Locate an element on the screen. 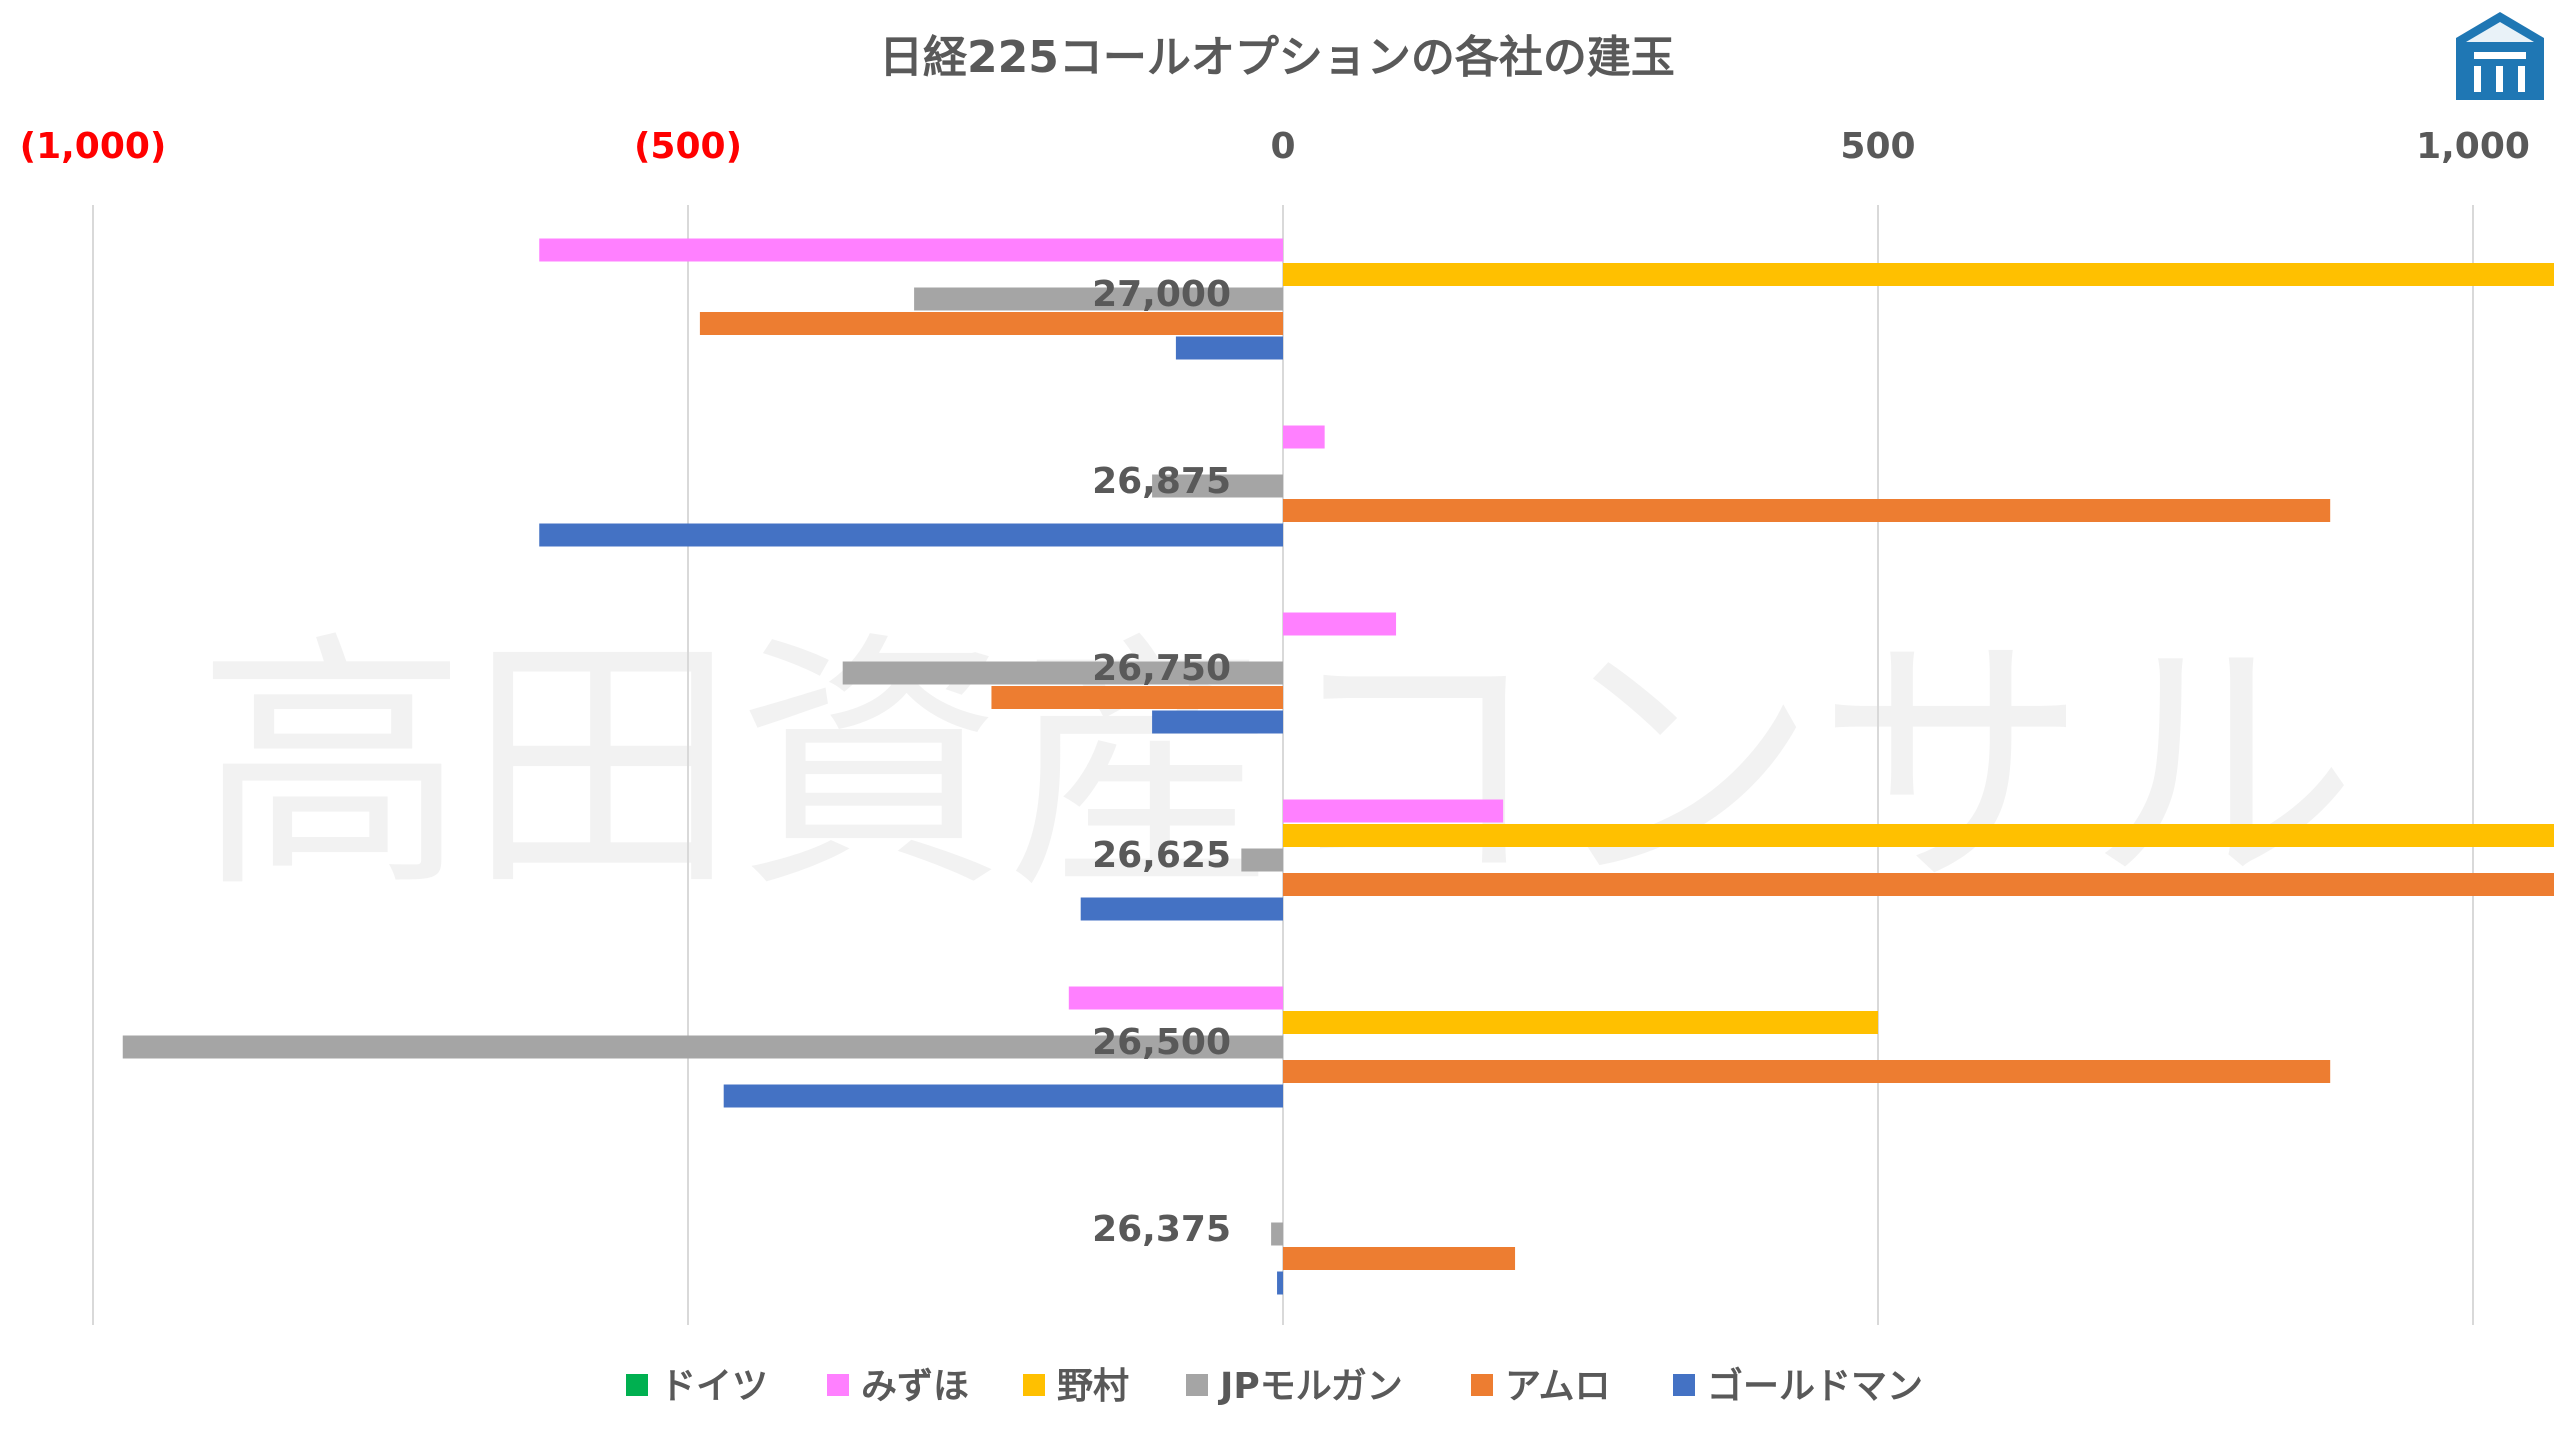  x-tick-label: 500 is located at coordinates (1877, 146).